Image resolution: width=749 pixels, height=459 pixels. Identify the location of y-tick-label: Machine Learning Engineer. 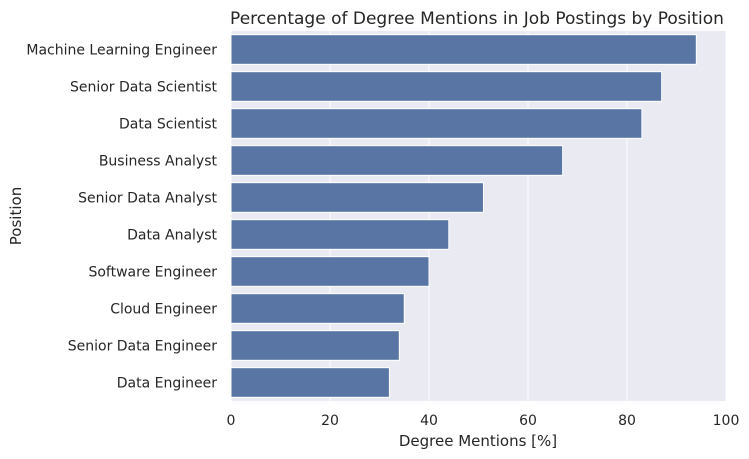
(121, 51).